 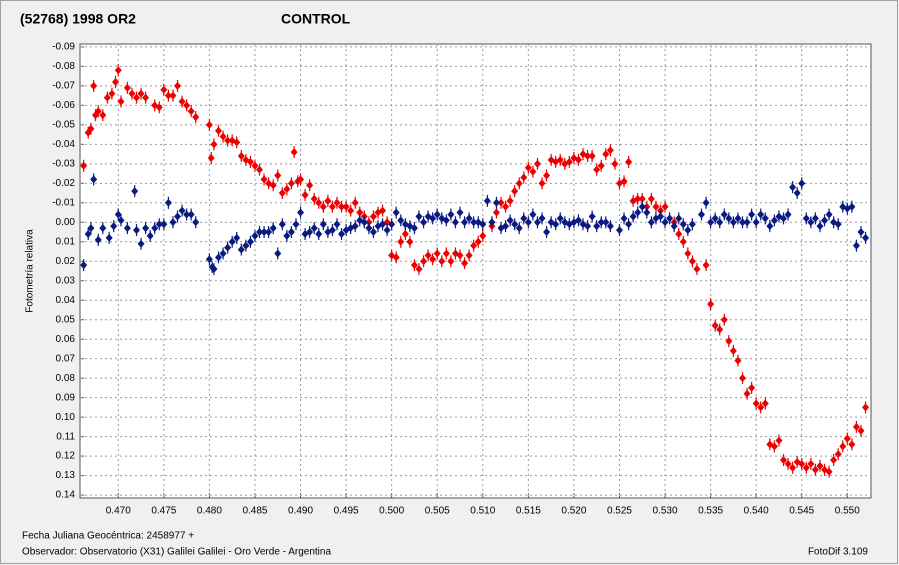 What do you see at coordinates (63, 183) in the screenshot?
I see `y-tick-label: -0.02` at bounding box center [63, 183].